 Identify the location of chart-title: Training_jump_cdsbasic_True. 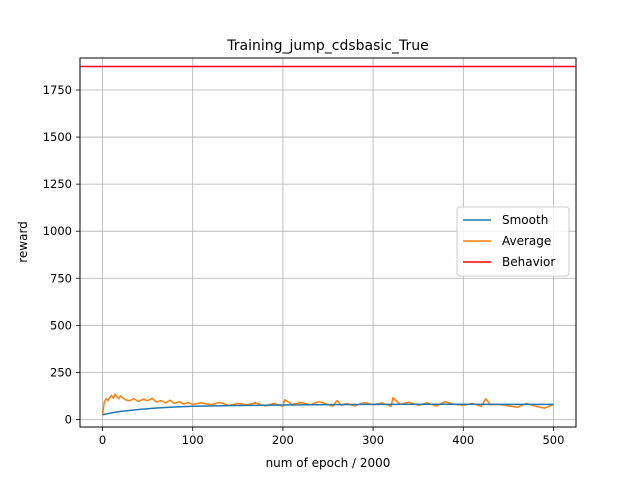
(327, 46).